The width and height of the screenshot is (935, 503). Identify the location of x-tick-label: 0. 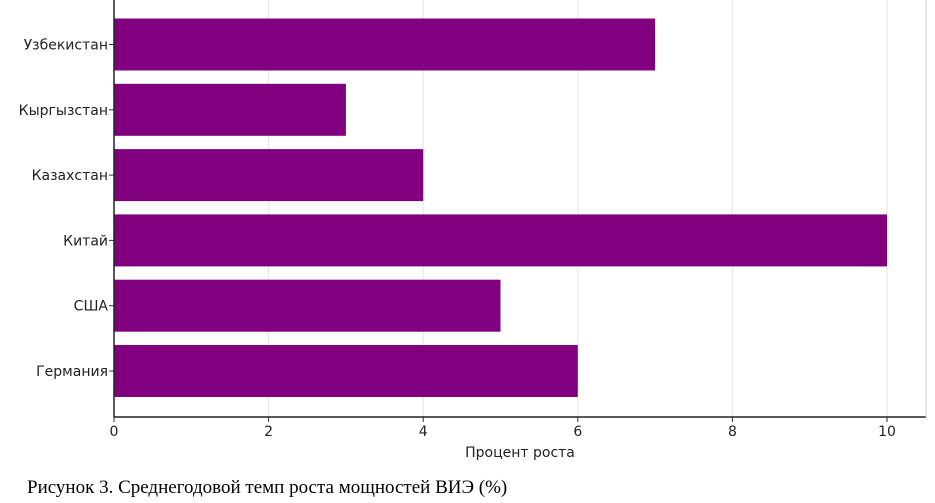
(114, 432).